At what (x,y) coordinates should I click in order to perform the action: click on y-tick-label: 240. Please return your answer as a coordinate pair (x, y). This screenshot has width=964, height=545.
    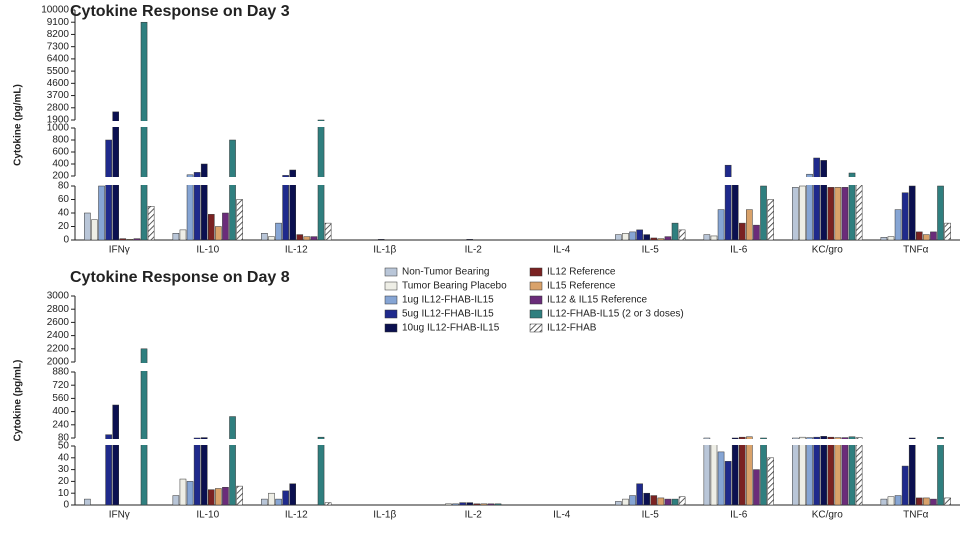
    Looking at the image, I should click on (60, 424).